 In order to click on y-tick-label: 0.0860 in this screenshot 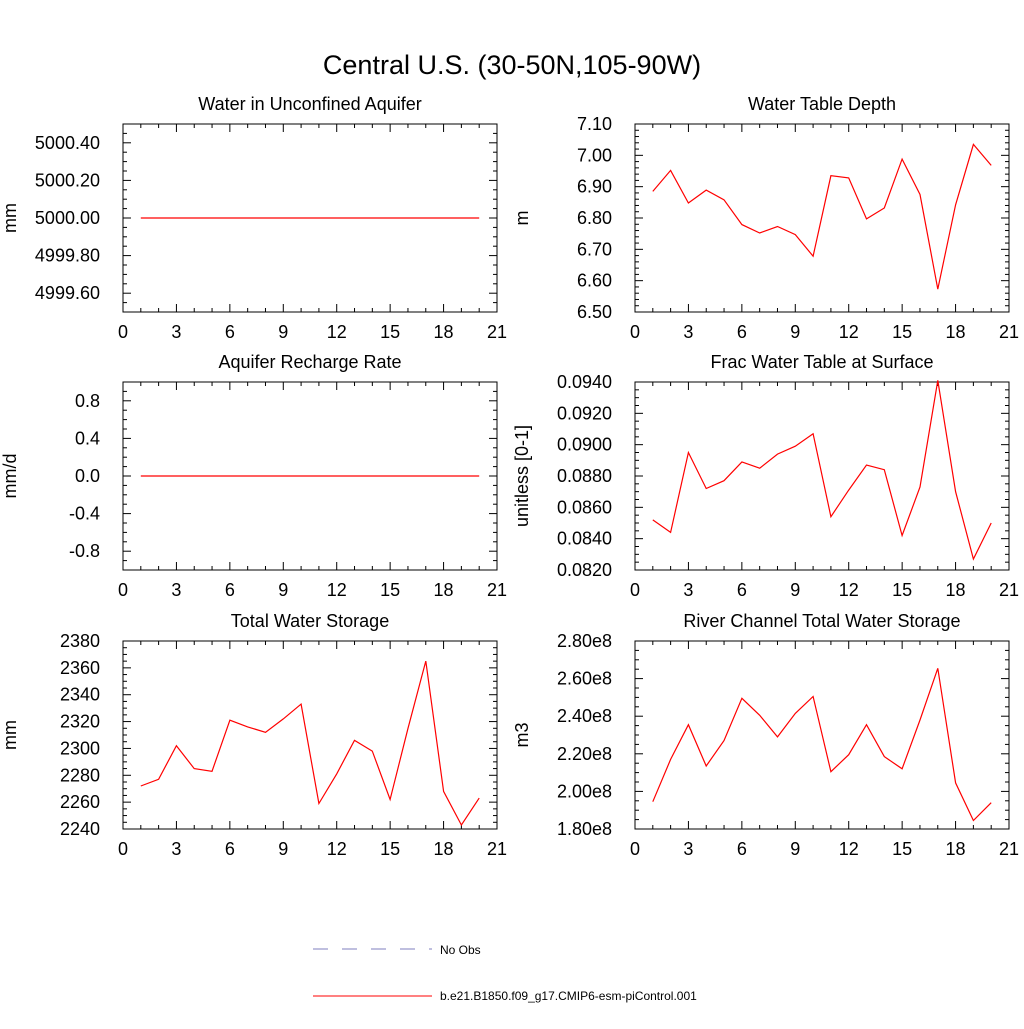, I will do `click(584, 507)`.